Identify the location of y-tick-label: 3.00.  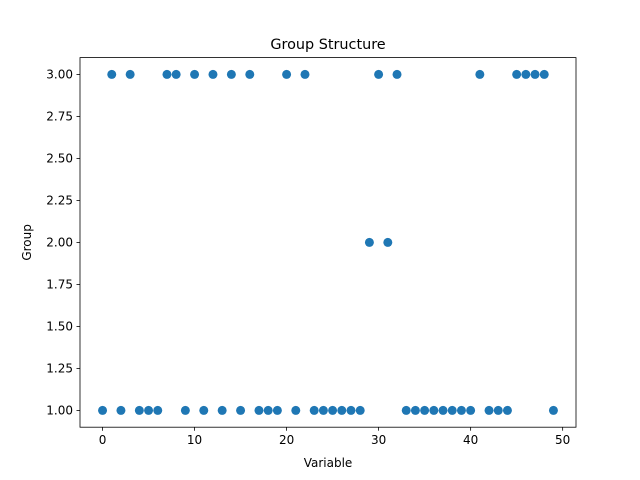
(59, 75).